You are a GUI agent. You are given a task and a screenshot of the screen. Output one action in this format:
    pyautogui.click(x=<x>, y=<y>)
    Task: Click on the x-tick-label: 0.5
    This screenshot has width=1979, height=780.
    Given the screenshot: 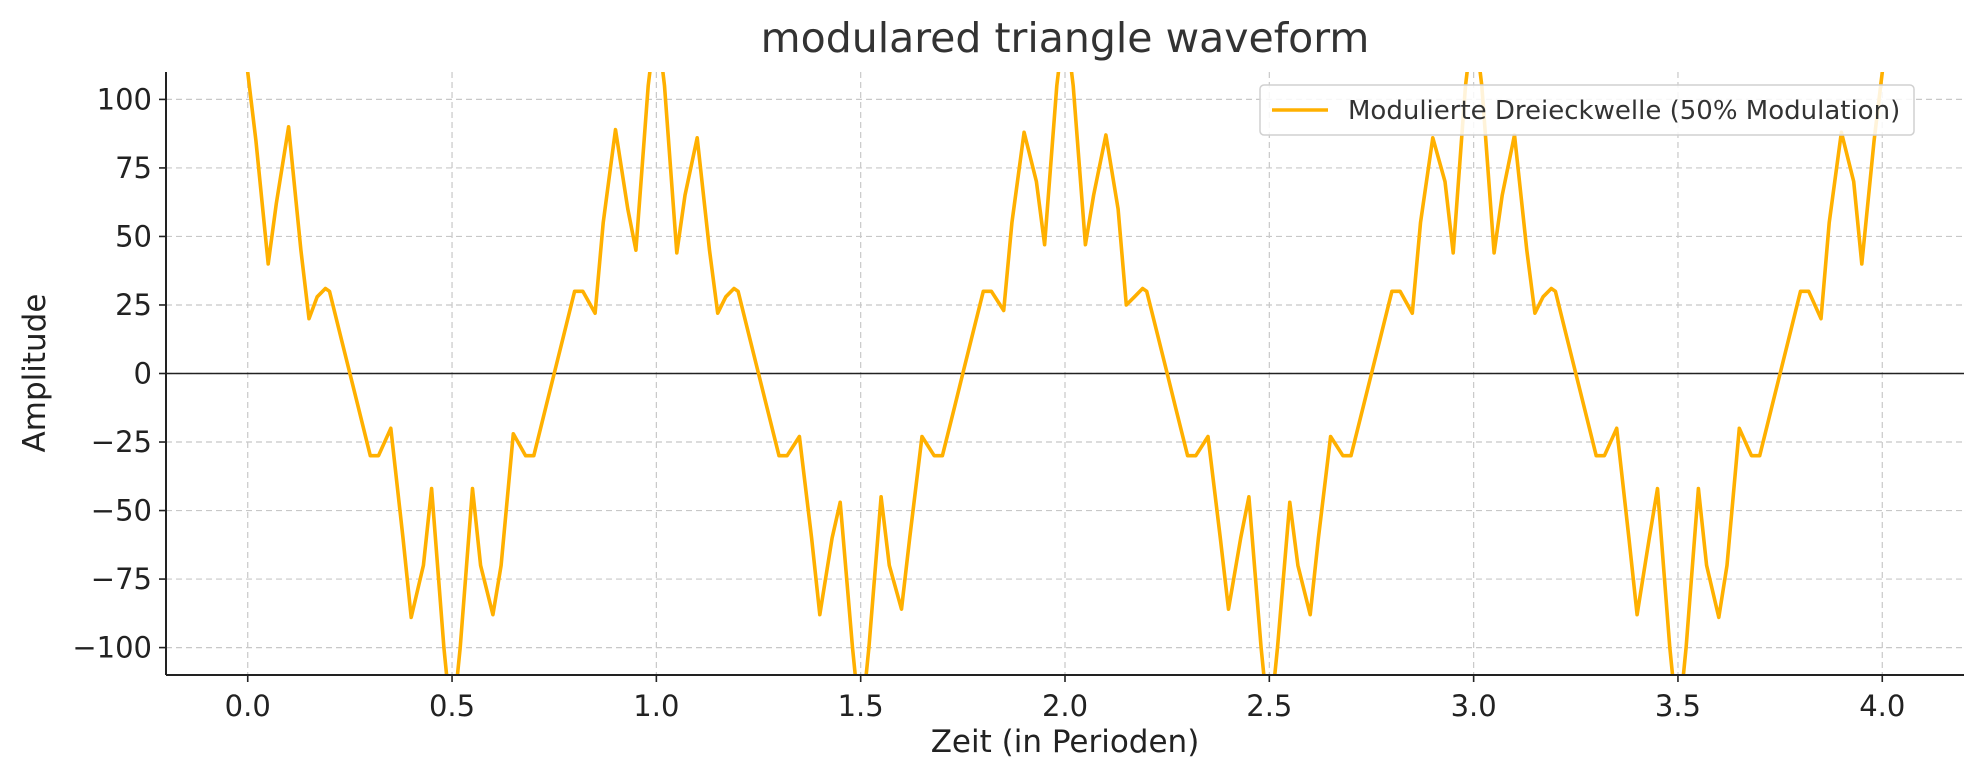 What is the action you would take?
    pyautogui.click(x=452, y=706)
    